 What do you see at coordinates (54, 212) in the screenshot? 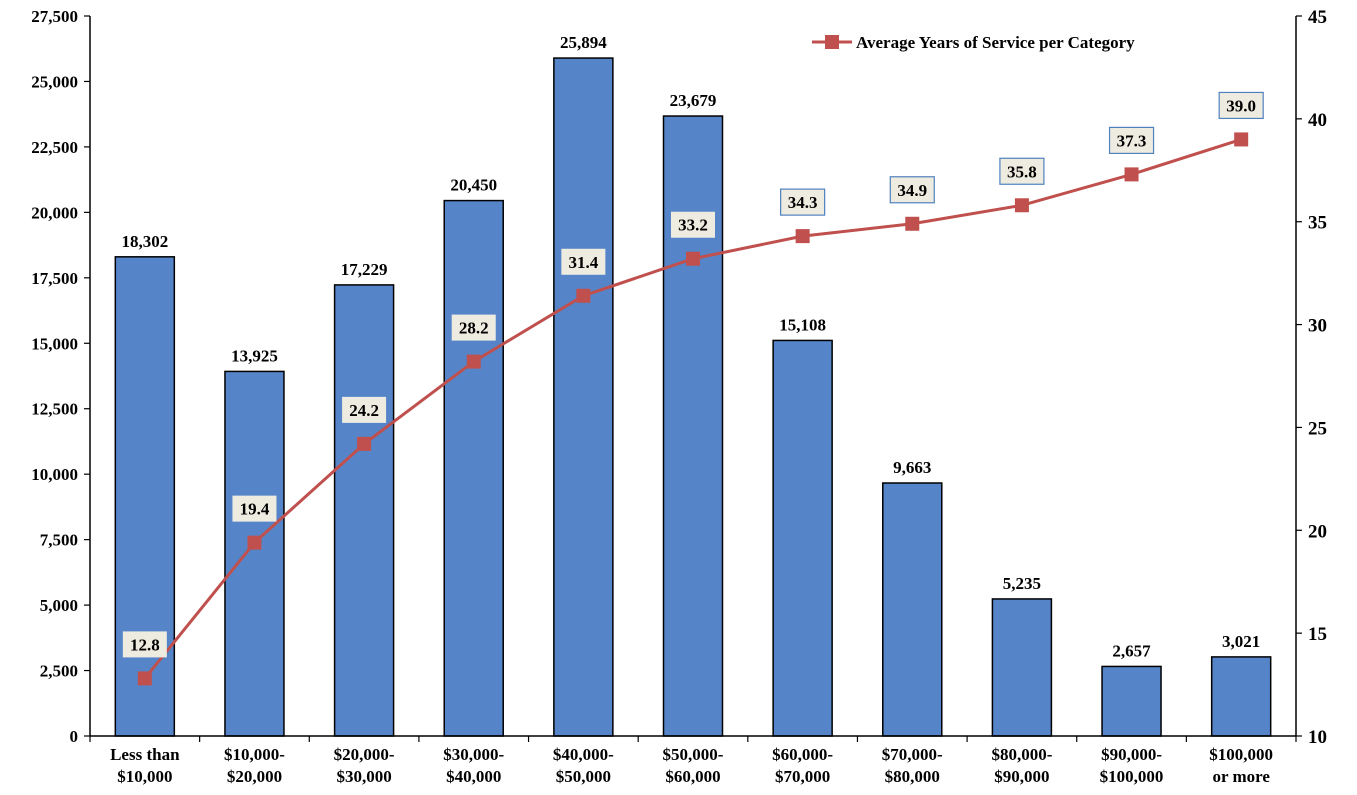
I see `left-tick-label: 20,000` at bounding box center [54, 212].